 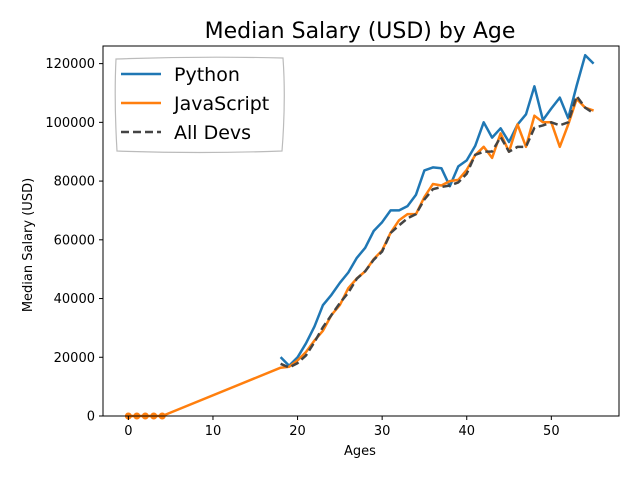 I want to click on x-axis-label: Ages, so click(x=360, y=451).